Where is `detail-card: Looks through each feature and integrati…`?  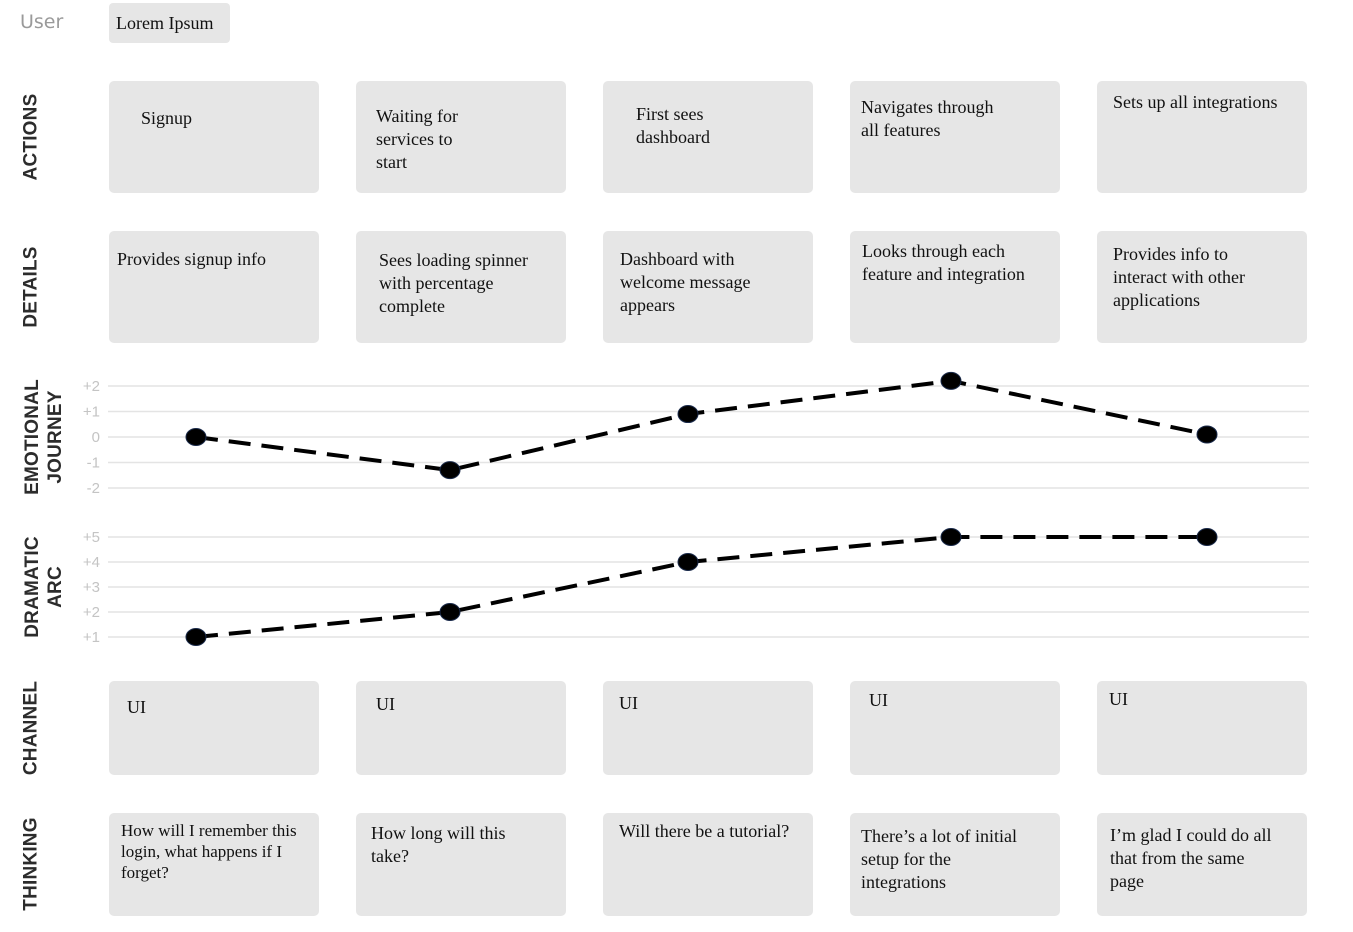
detail-card: Looks through each feature and integrati… is located at coordinates (955, 287).